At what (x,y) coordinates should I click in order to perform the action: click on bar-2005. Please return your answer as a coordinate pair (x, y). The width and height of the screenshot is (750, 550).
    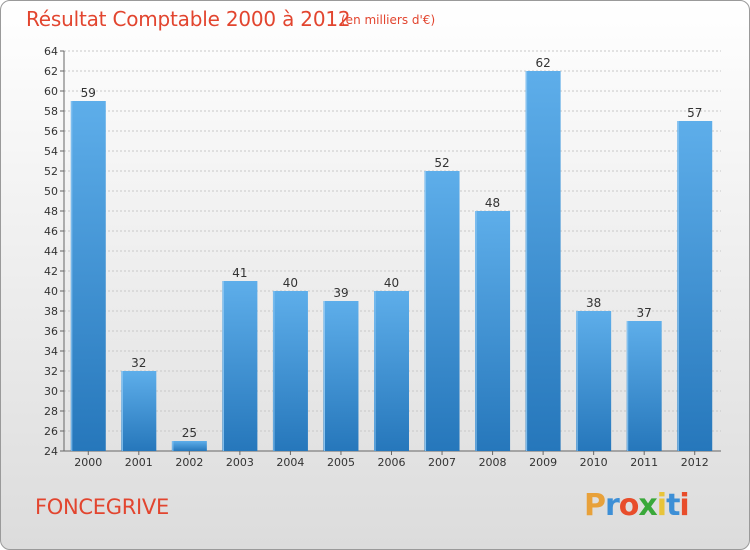
    Looking at the image, I should click on (341, 376).